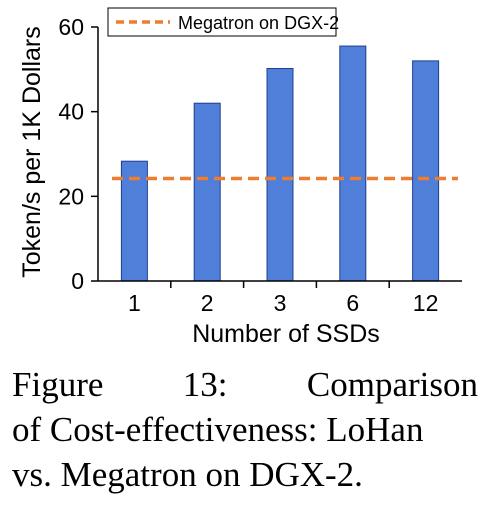 The height and width of the screenshot is (508, 487). I want to click on legend-label: Megatron on DGX-2, so click(258, 23).